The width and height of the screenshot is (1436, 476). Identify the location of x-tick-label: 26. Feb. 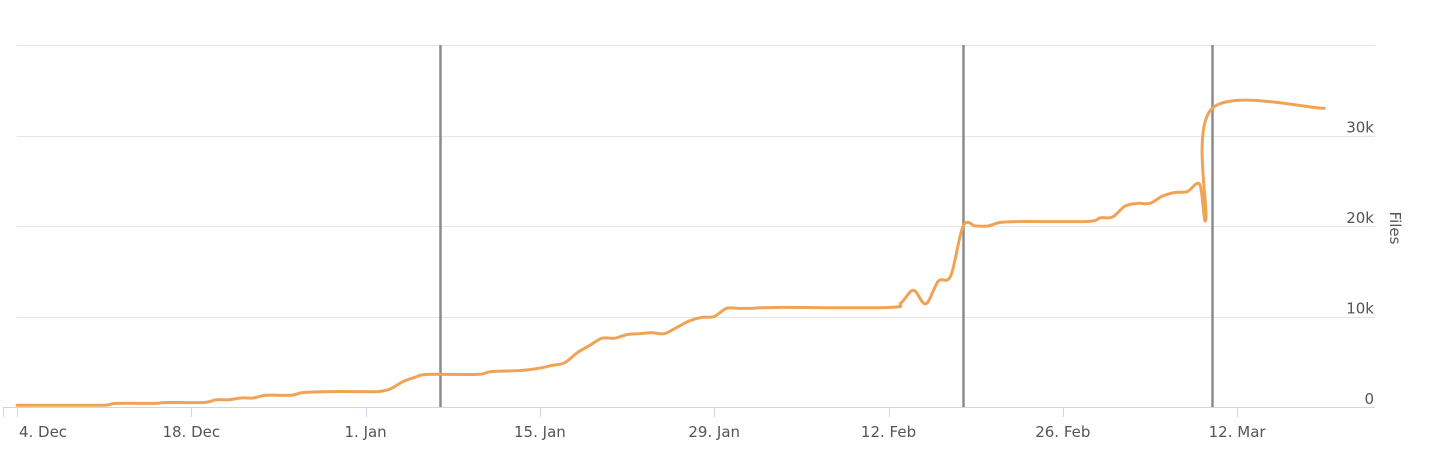
(1062, 432).